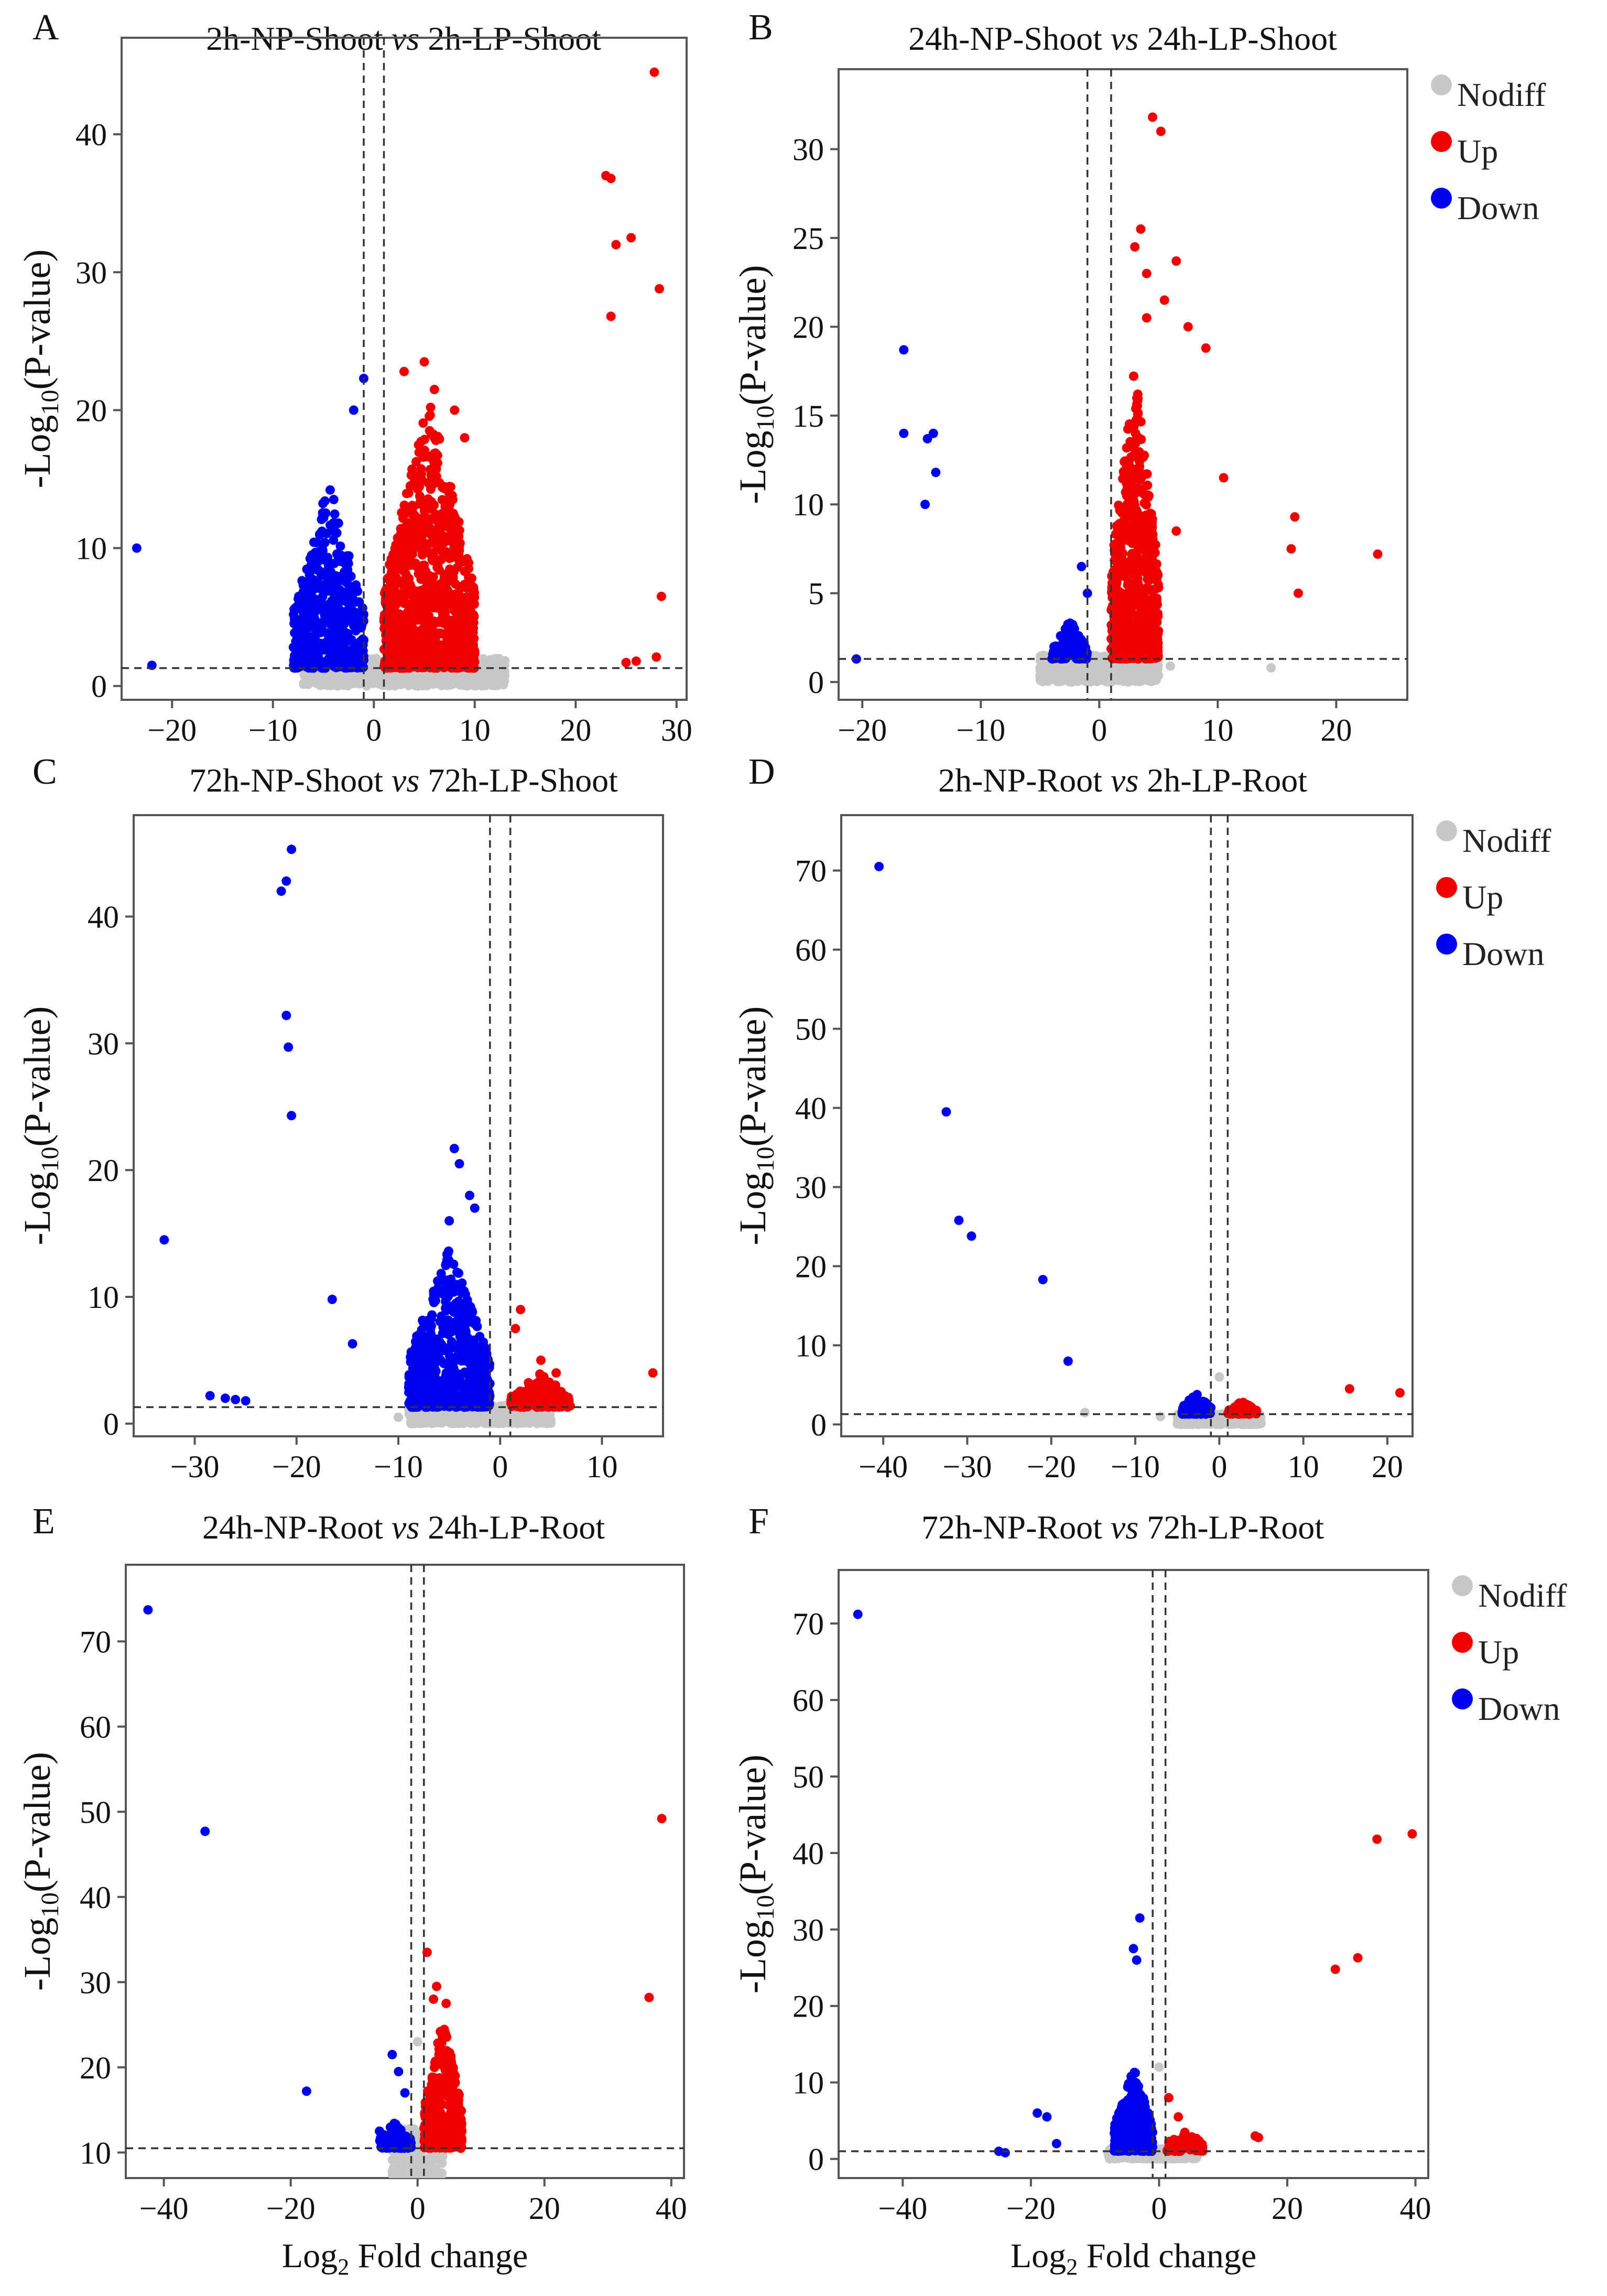 The width and height of the screenshot is (1607, 2296). Describe the element at coordinates (91, 134) in the screenshot. I see `y-tick-label: 40` at that location.